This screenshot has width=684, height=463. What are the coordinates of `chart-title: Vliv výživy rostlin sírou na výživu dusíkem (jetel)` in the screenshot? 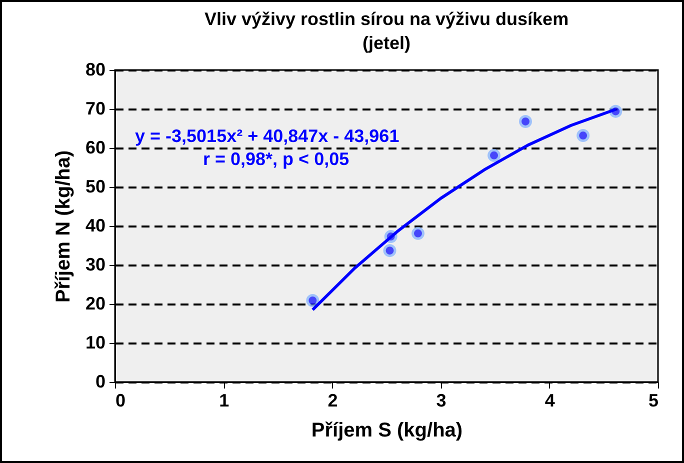 It's located at (386, 31).